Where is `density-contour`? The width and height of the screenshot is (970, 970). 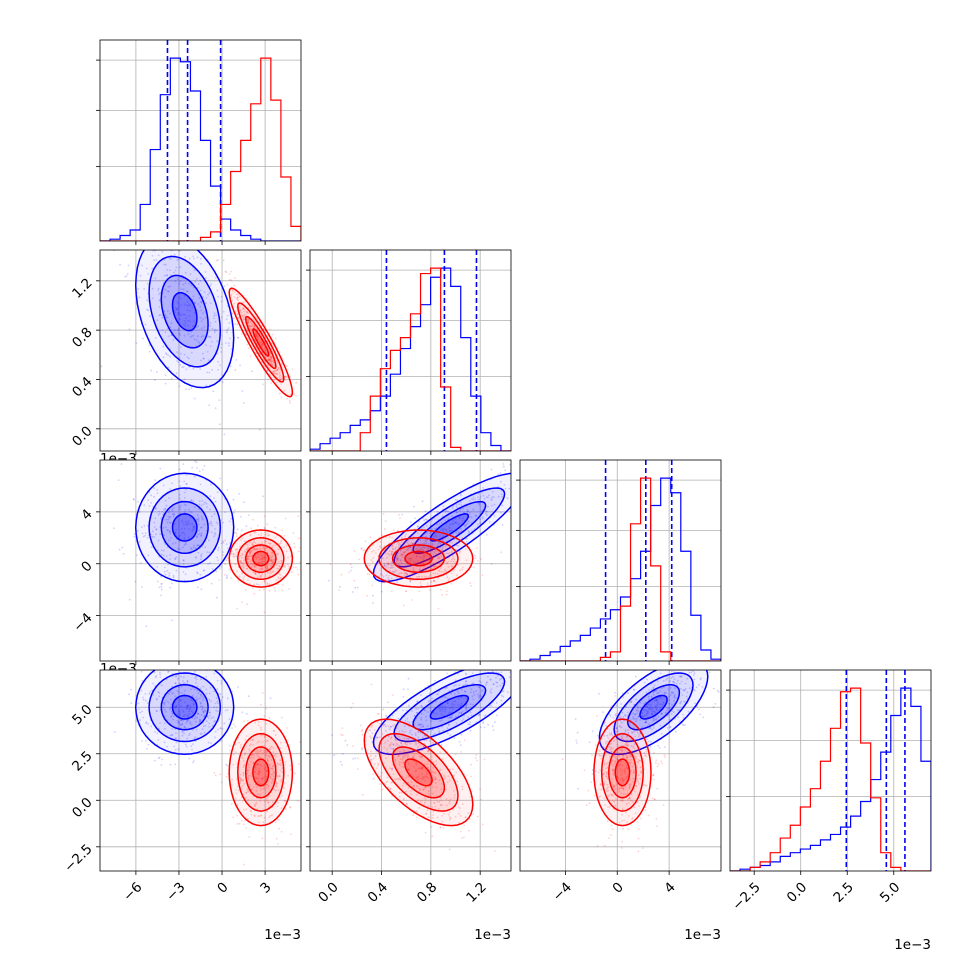 density-contour is located at coordinates (449, 707).